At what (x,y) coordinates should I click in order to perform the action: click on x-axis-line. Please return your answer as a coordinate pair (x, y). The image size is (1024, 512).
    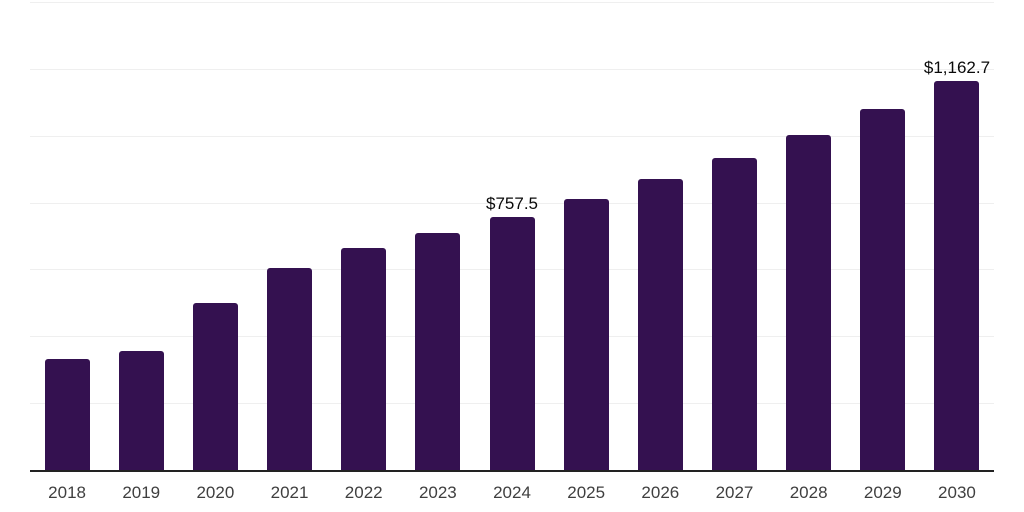
    Looking at the image, I should click on (512, 471).